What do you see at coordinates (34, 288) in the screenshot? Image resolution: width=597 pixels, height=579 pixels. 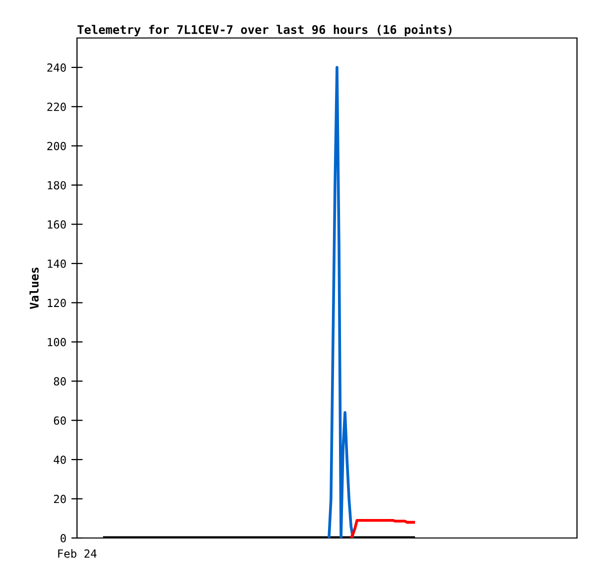 I see `y-axis-title: Values` at bounding box center [34, 288].